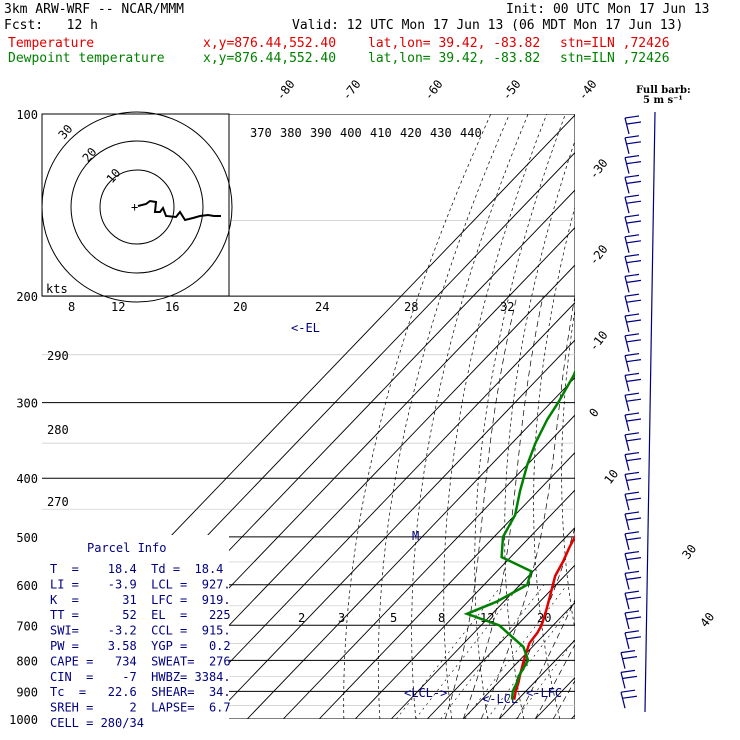 This screenshot has width=740, height=740. I want to click on parcel-info-row: SREH = 2 LAPSE= 6.7, so click(140, 708).